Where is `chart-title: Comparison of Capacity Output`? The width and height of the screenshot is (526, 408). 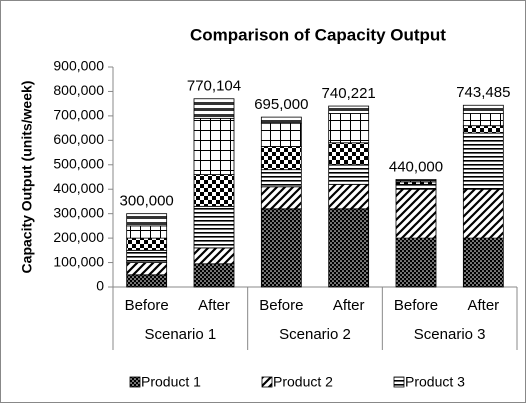 chart-title: Comparison of Capacity Output is located at coordinates (318, 34).